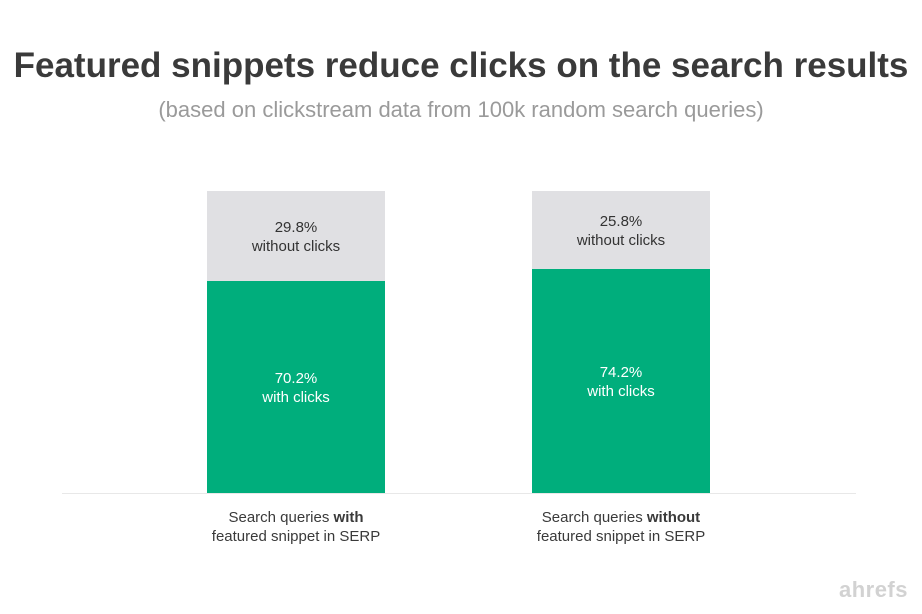  I want to click on data-label-value: 29.8%, so click(296, 227).